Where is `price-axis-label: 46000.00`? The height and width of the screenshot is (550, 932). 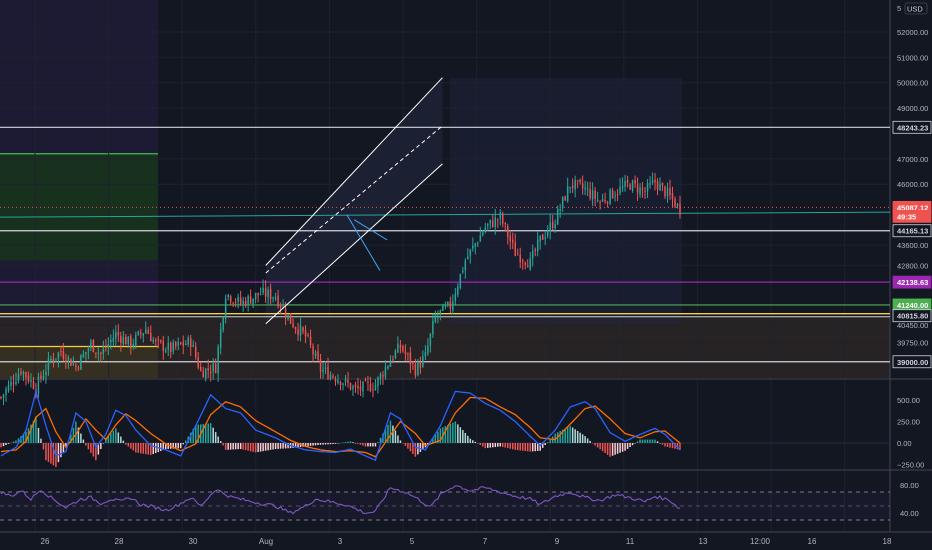
price-axis-label: 46000.00 is located at coordinates (912, 184).